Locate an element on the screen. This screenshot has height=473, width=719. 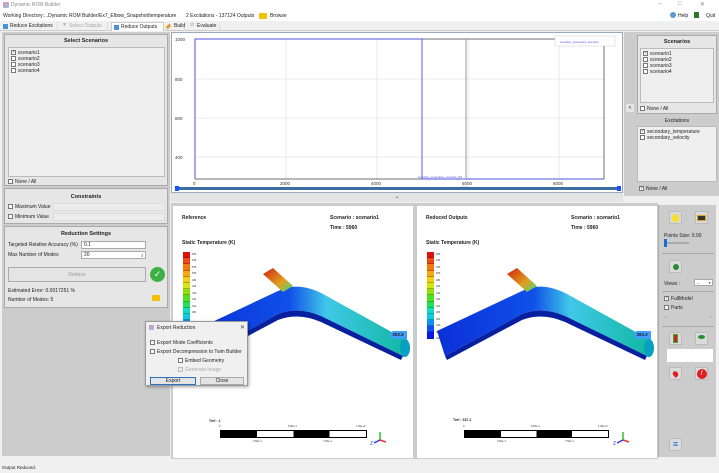
minimum-value-checkbox: Minimum Value is located at coordinates (28, 217).